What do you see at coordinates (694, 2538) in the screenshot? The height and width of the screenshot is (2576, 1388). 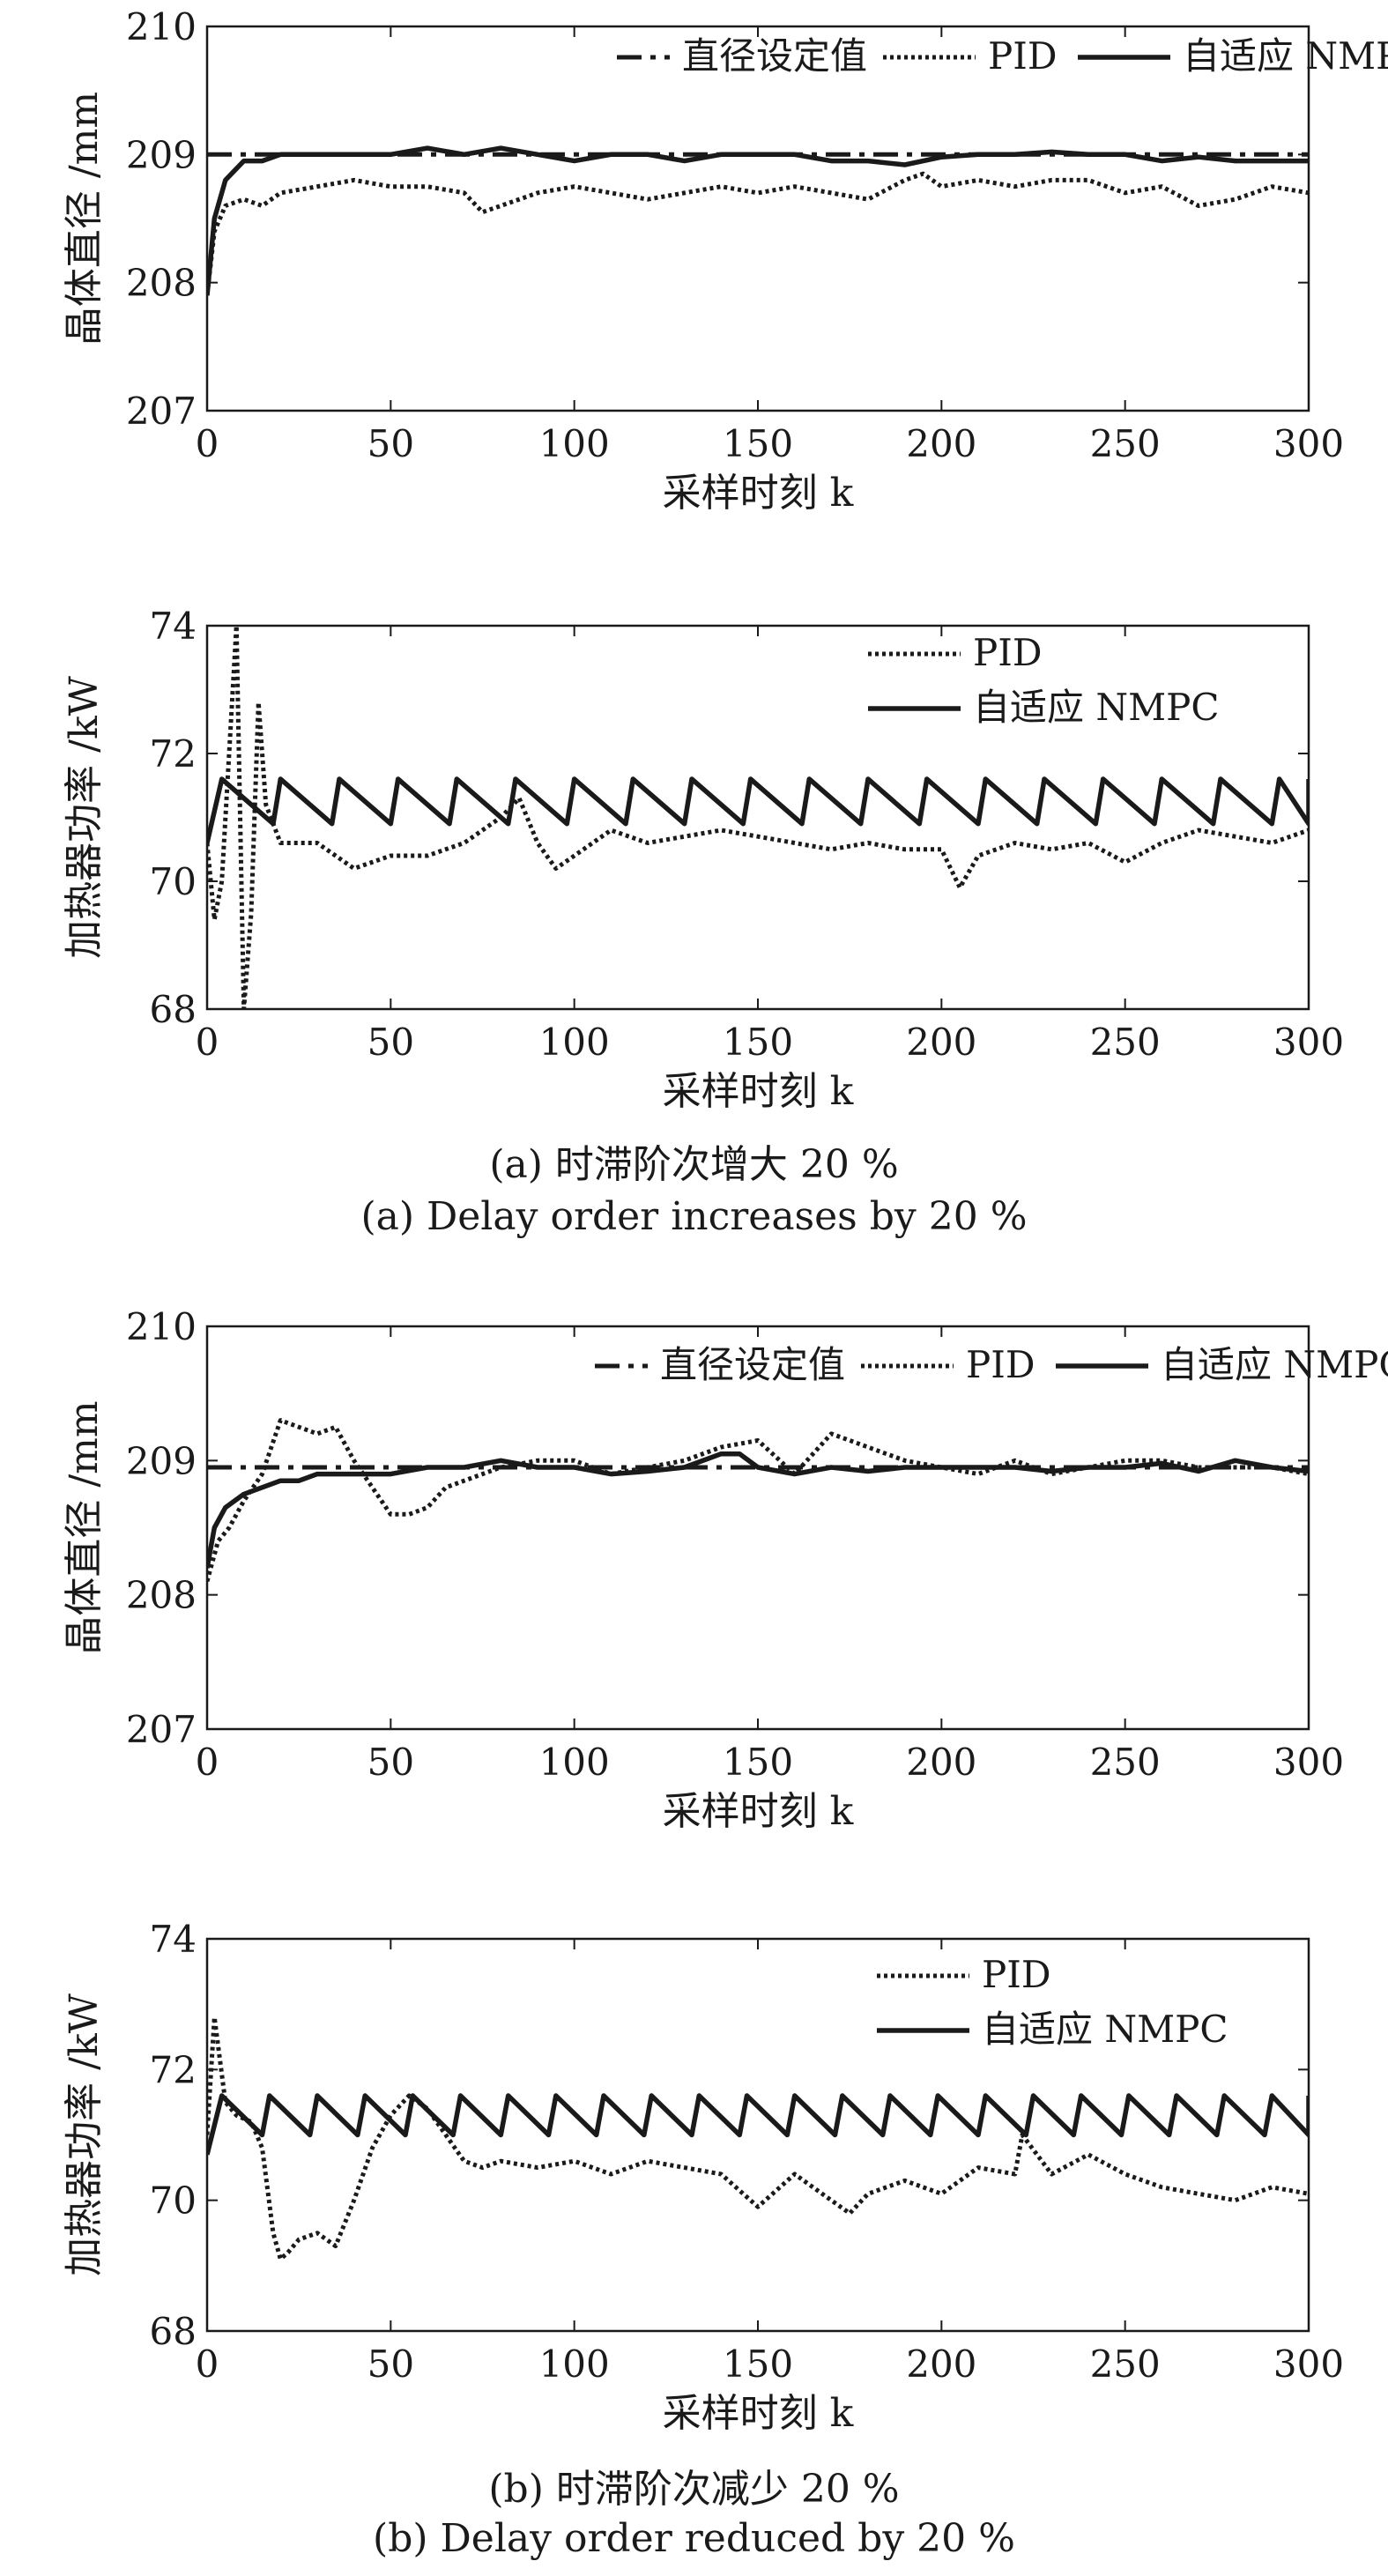 I see `caption-b-en: (b) Delay order reduced by 20 %` at bounding box center [694, 2538].